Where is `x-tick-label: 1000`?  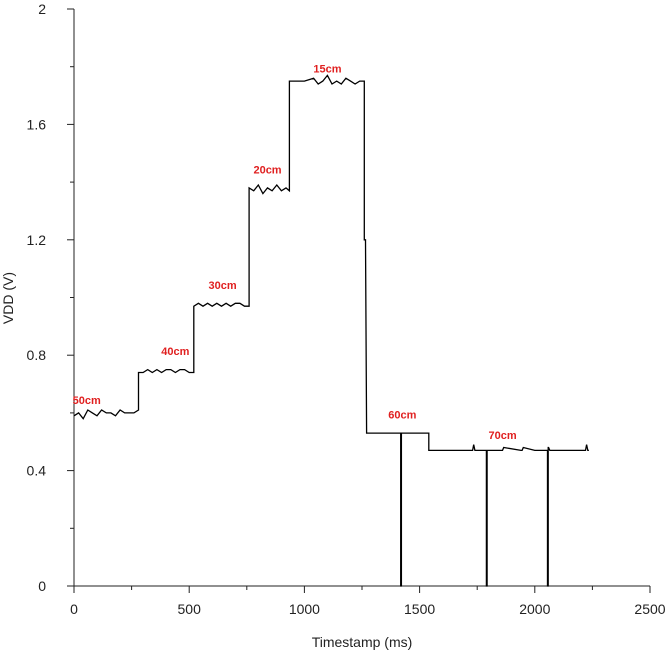
x-tick-label: 1000 is located at coordinates (304, 609).